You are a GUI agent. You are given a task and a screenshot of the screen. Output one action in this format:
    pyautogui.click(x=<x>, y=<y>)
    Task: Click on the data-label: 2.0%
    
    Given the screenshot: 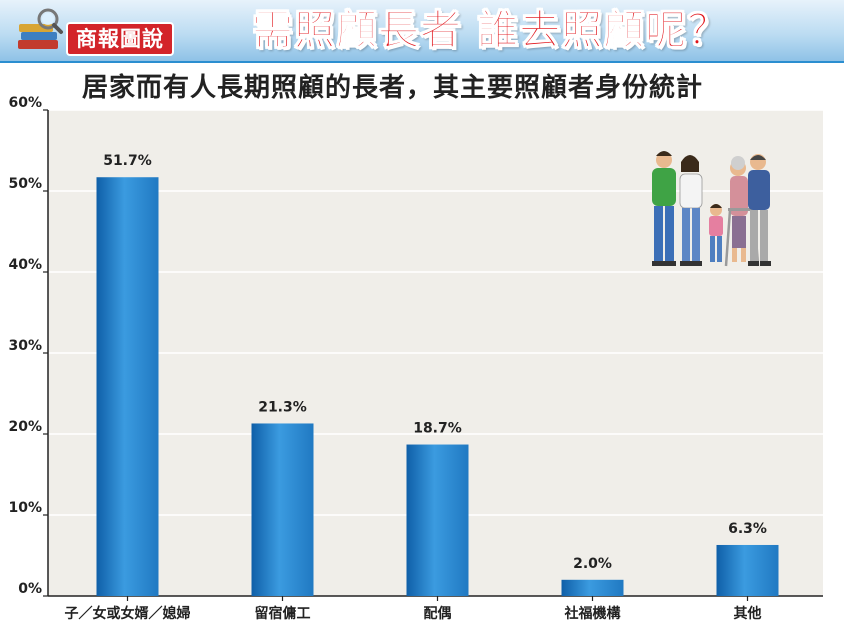 What is the action you would take?
    pyautogui.click(x=592, y=564)
    